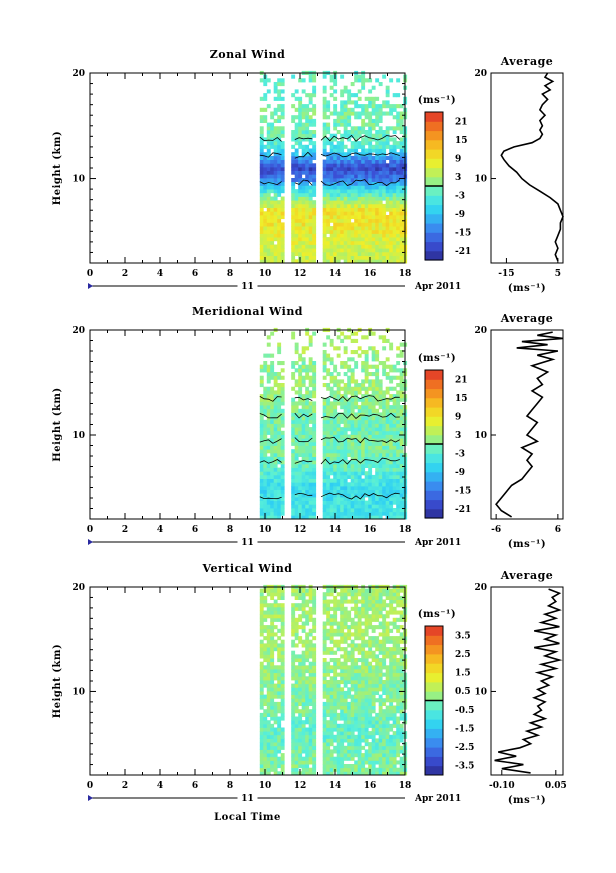 This screenshot has height=873, width=616. What do you see at coordinates (265, 274) in the screenshot?
I see `x-tick-label: 10` at bounding box center [265, 274].